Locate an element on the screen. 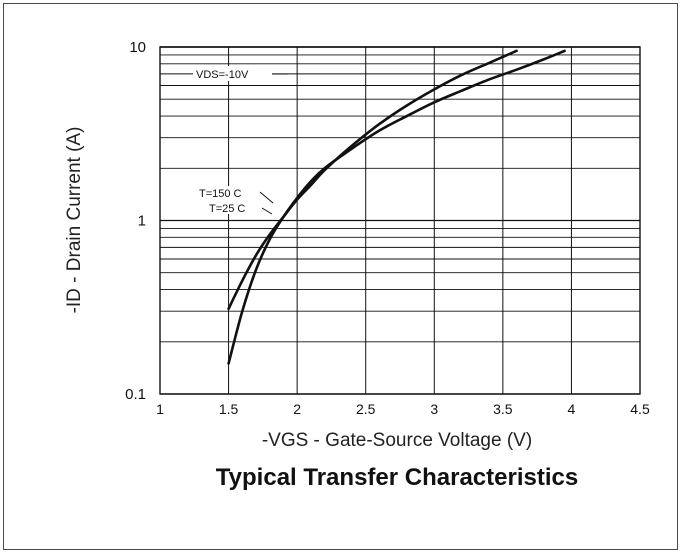 The height and width of the screenshot is (554, 683). x-tick-label: 4.5 is located at coordinates (640, 409).